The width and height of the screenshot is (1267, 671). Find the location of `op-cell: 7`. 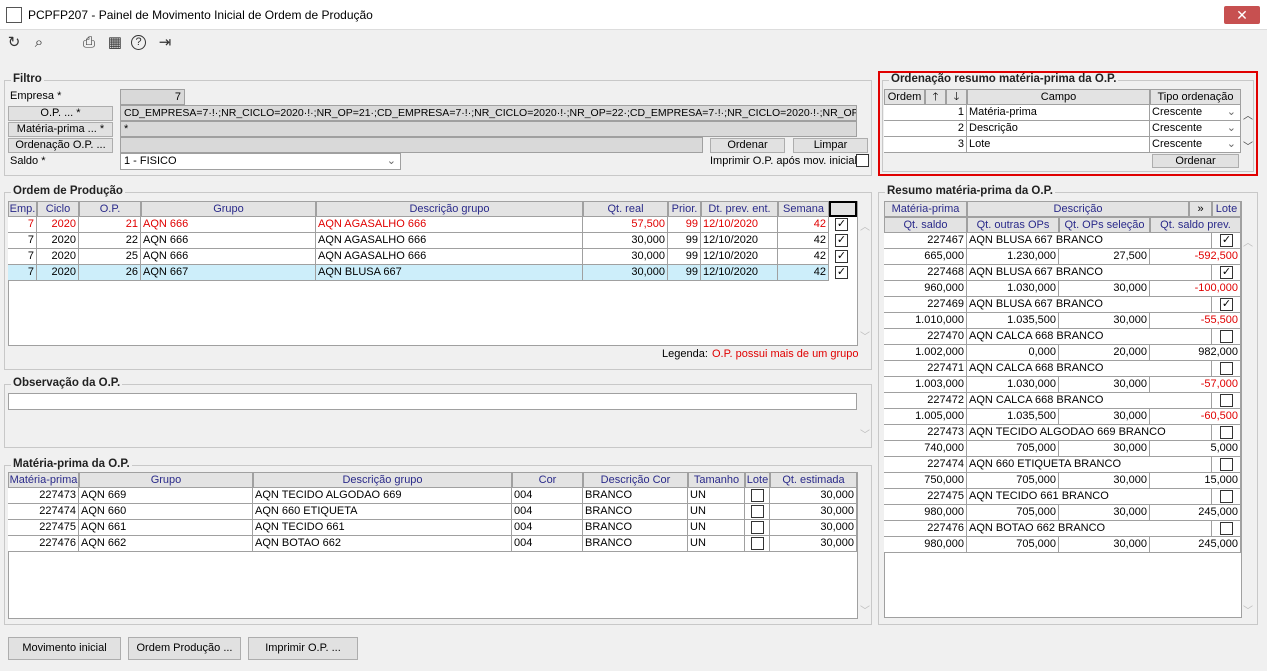

op-cell: 7 is located at coordinates (22, 257).